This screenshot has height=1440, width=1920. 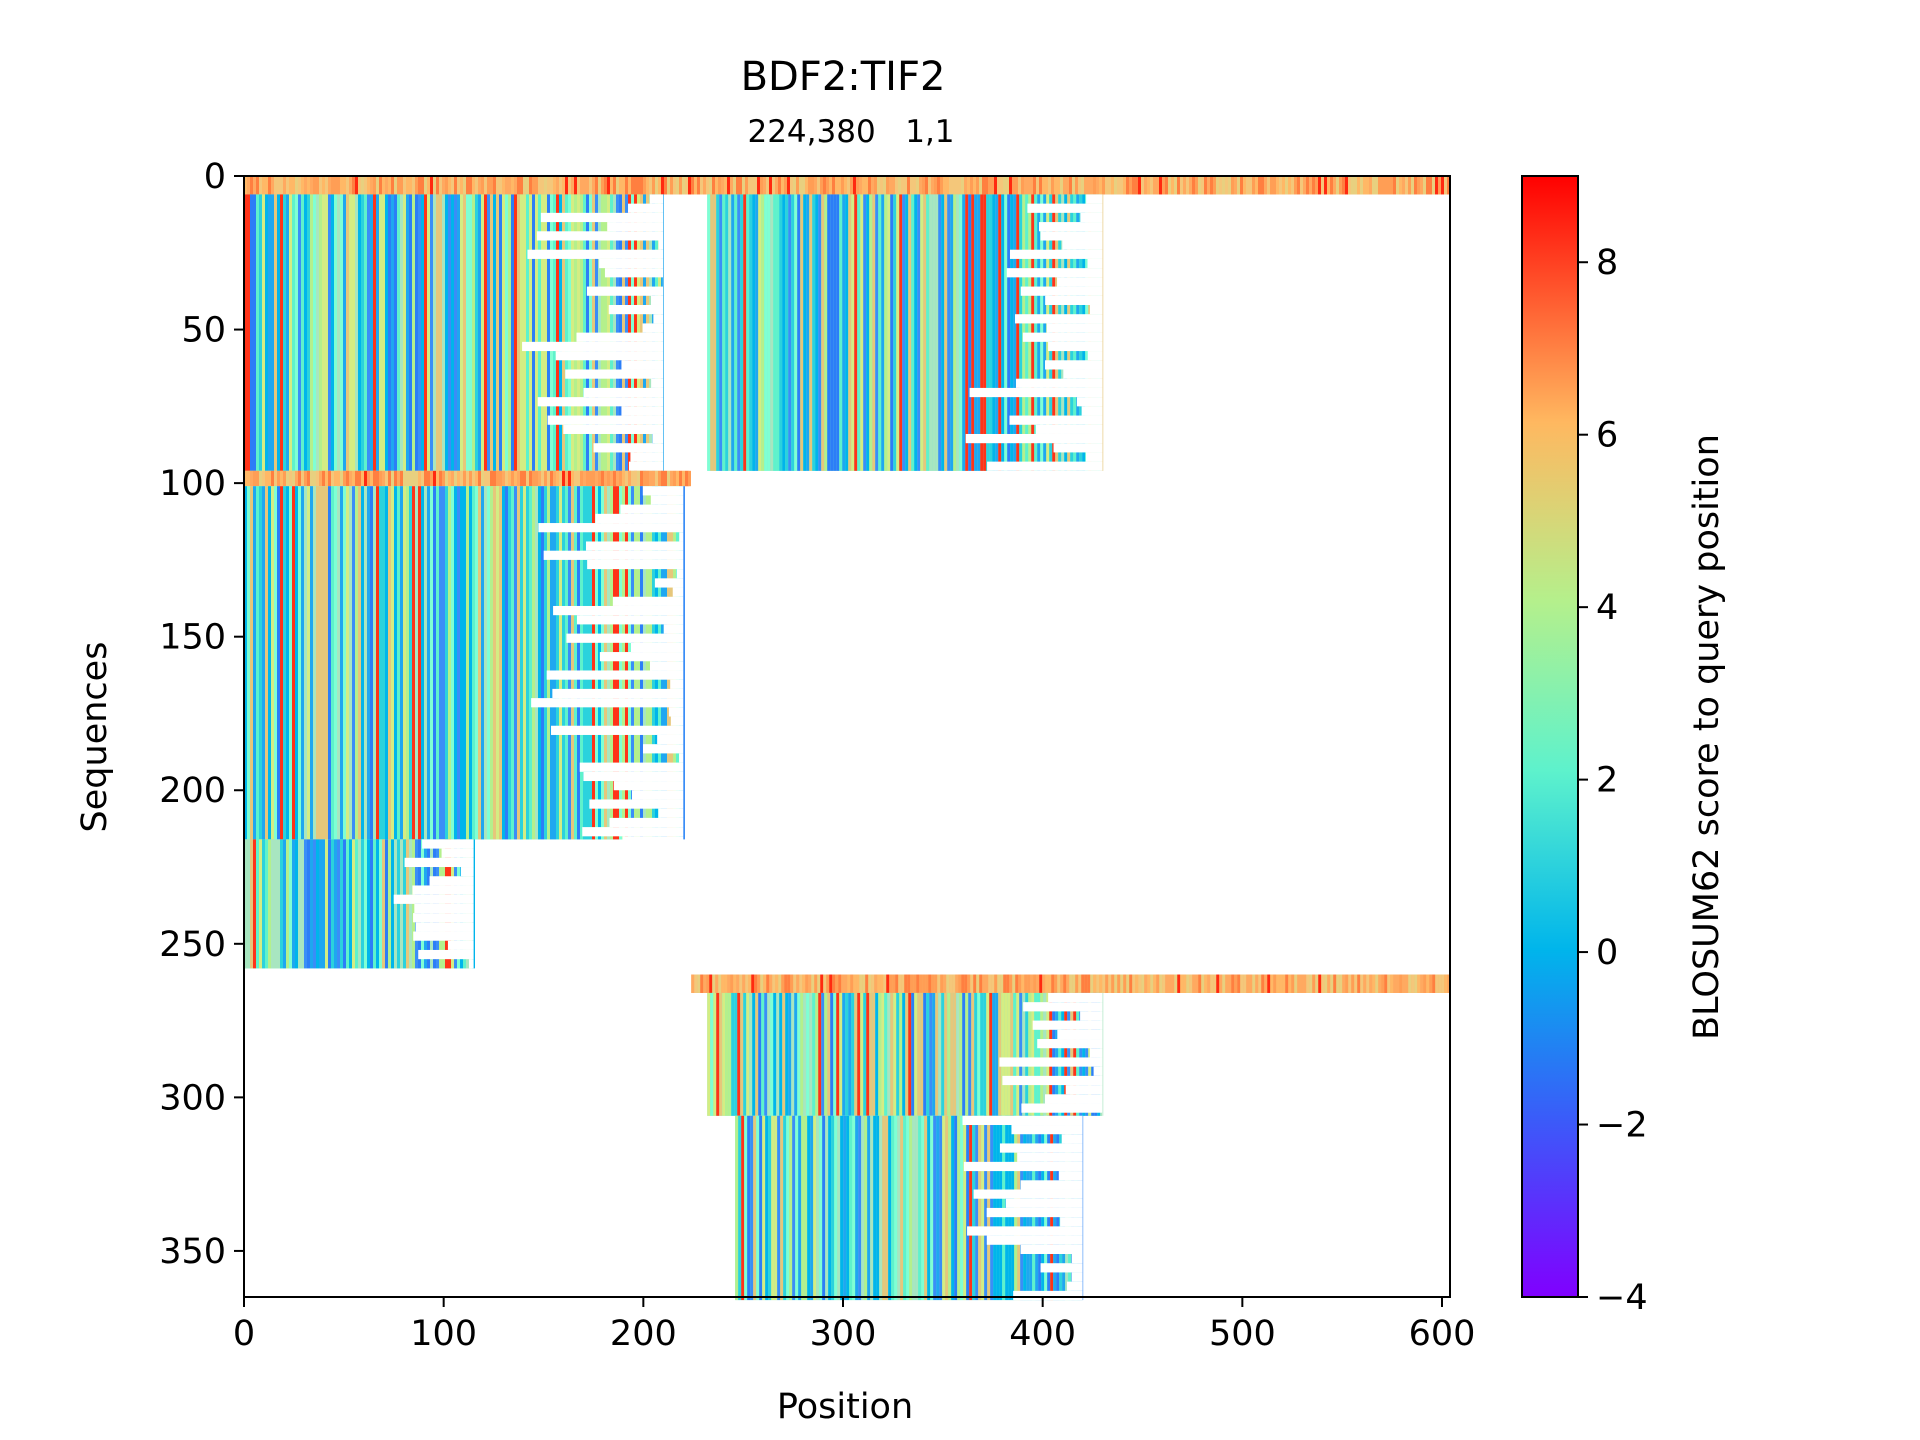 What do you see at coordinates (843, 77) in the screenshot?
I see `chart-title: BDF2:TIF2` at bounding box center [843, 77].